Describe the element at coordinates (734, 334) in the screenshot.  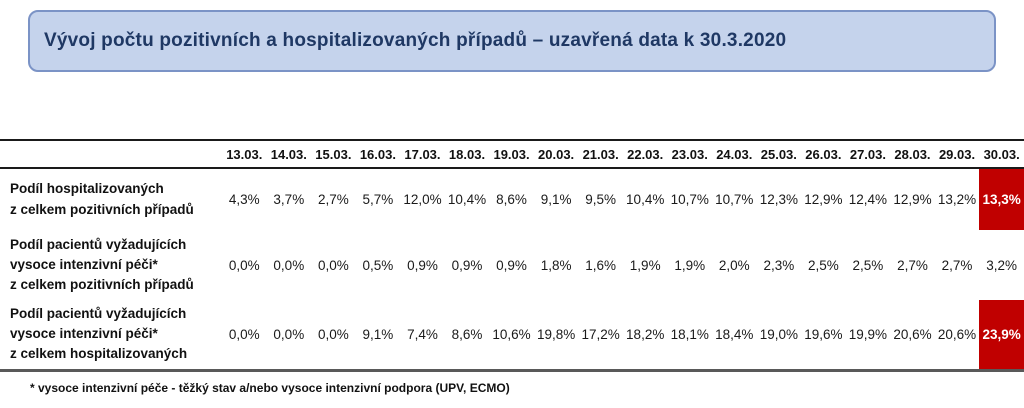
I see `value-cell: 18,4%` at that location.